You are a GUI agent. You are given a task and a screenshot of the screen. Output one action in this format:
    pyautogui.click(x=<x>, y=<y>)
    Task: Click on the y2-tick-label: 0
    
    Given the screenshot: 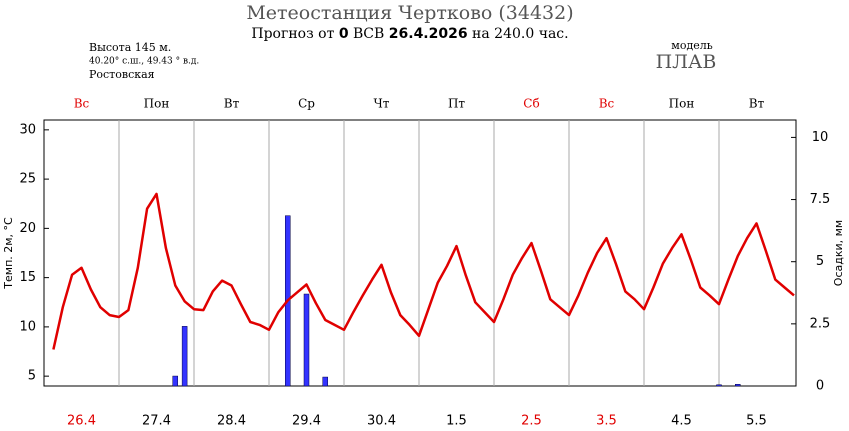 What is the action you would take?
    pyautogui.click(x=820, y=386)
    